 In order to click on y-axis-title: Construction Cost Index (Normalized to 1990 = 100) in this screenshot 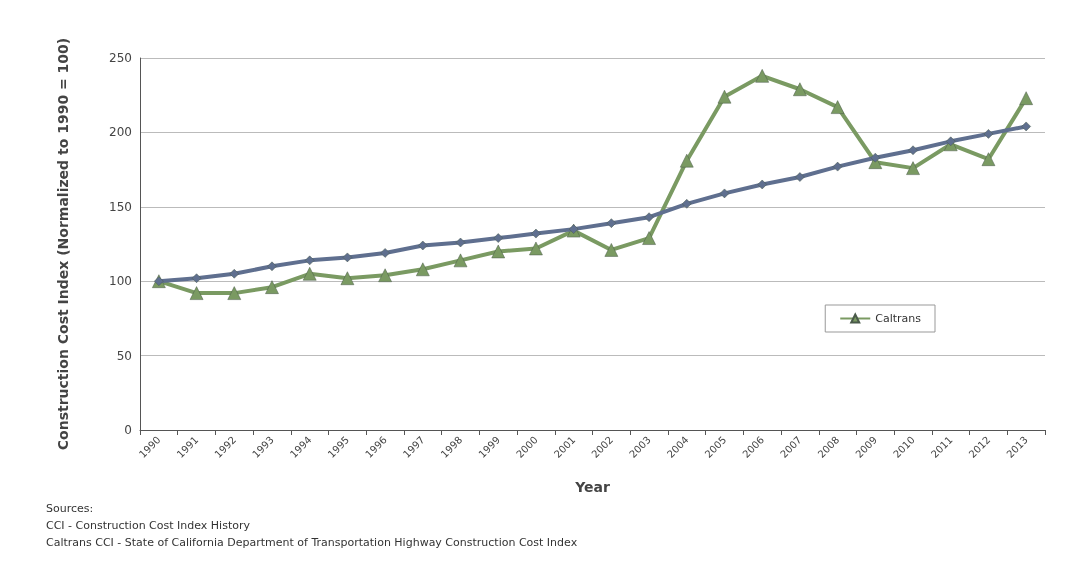, I will do `click(63, 244)`.